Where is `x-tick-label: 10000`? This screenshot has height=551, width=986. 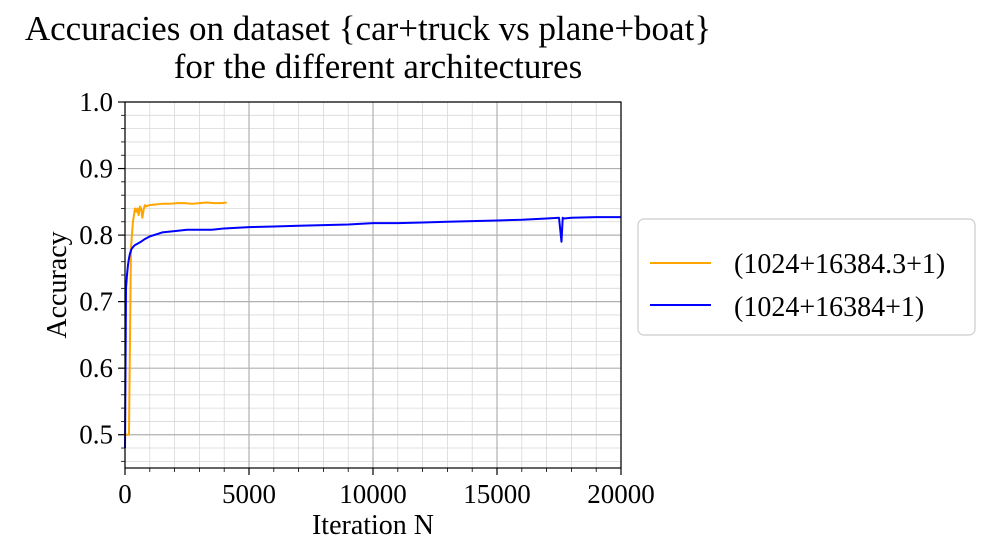
x-tick-label: 10000 is located at coordinates (373, 494).